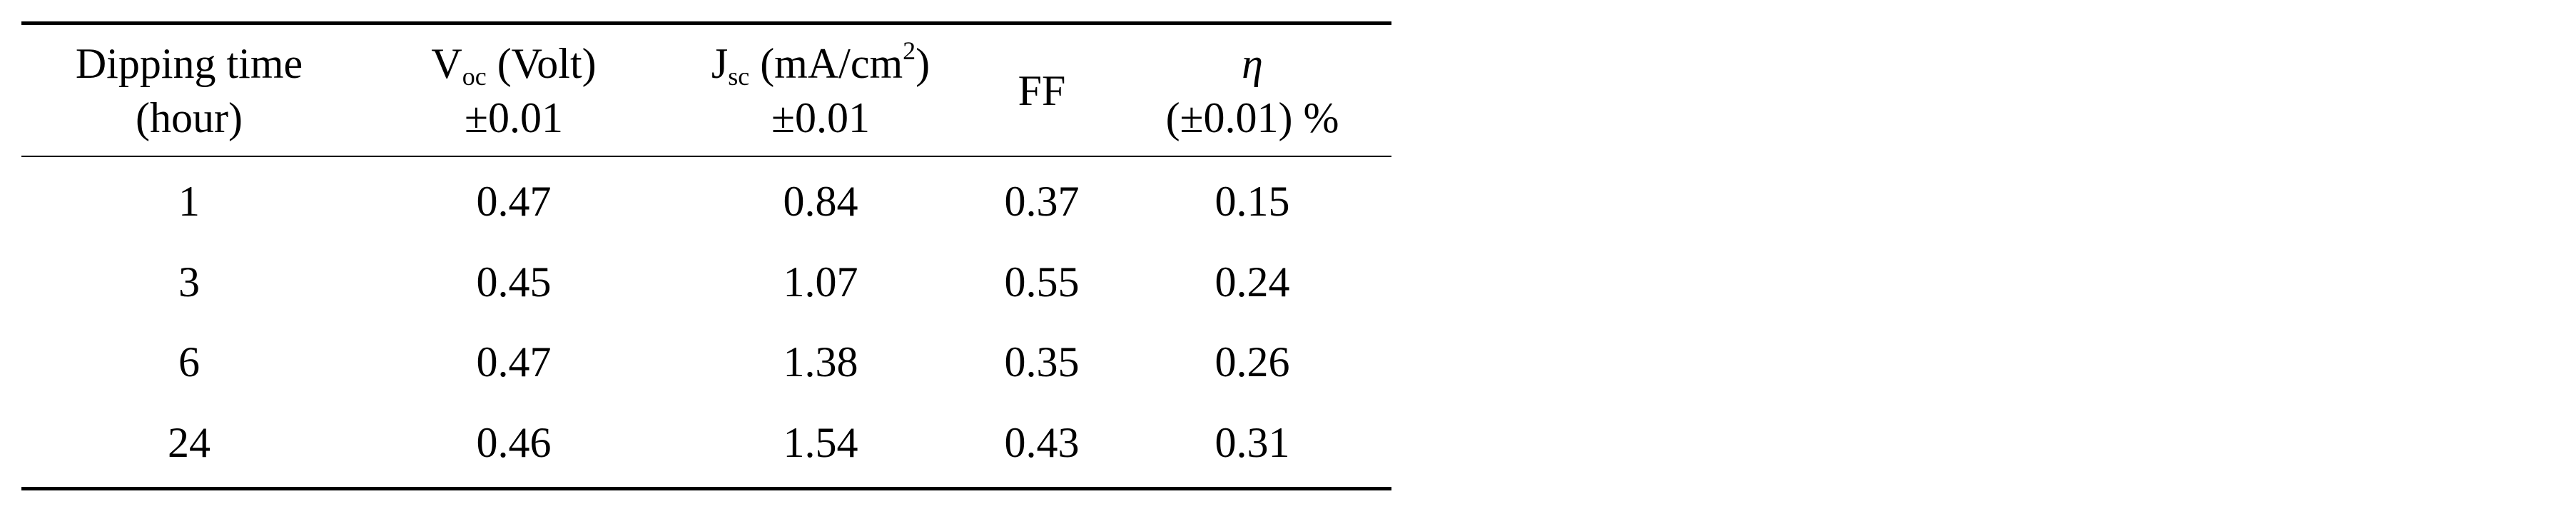 This screenshot has width=2576, height=519. Describe the element at coordinates (1042, 362) in the screenshot. I see `cell-ff: 0.35` at that location.